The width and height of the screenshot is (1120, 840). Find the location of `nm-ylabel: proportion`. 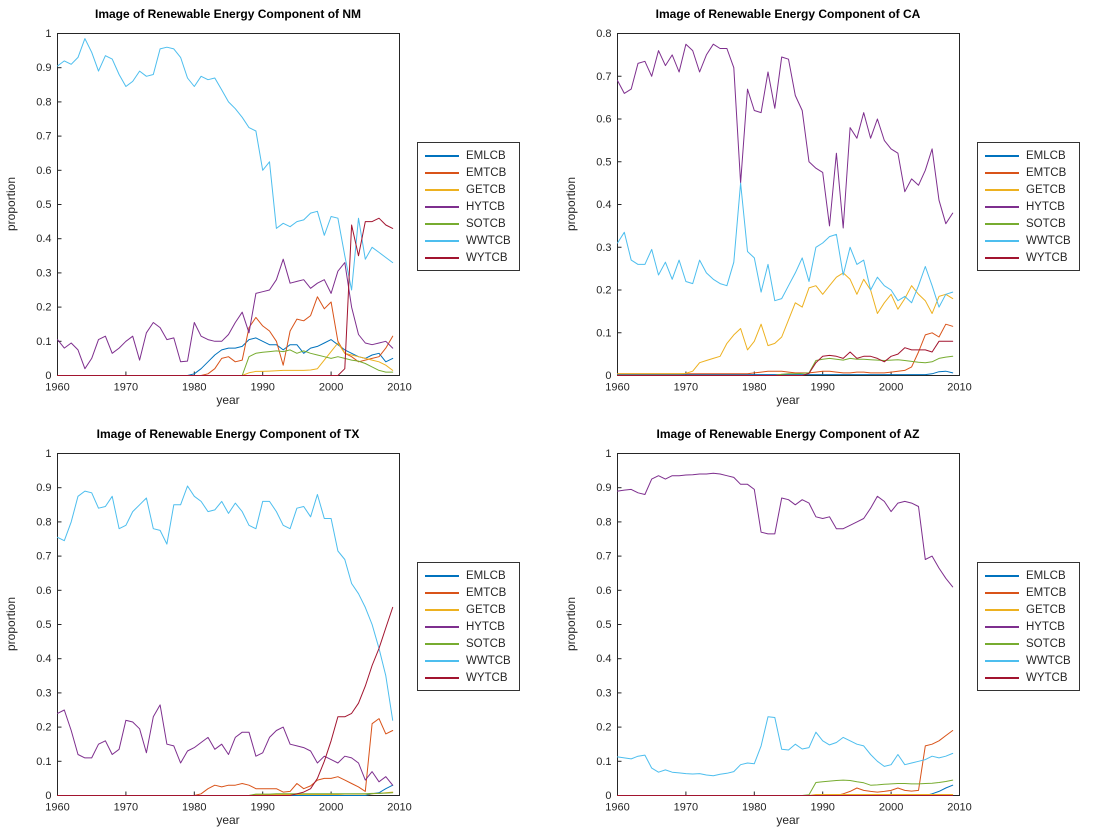

nm-ylabel: proportion is located at coordinates (11, 204).